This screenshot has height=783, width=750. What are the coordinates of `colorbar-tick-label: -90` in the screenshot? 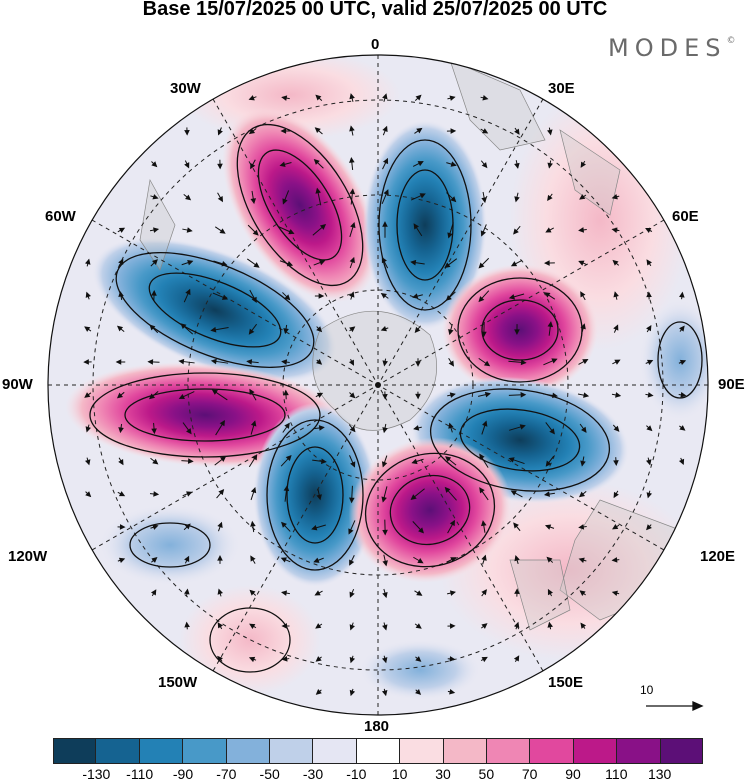 It's located at (183, 774).